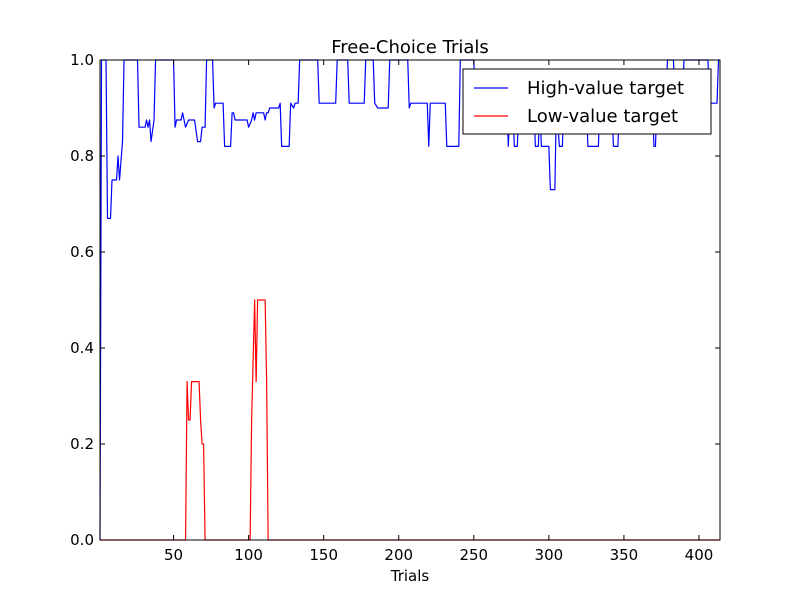 The height and width of the screenshot is (600, 800). I want to click on x-tick-label: 300, so click(549, 555).